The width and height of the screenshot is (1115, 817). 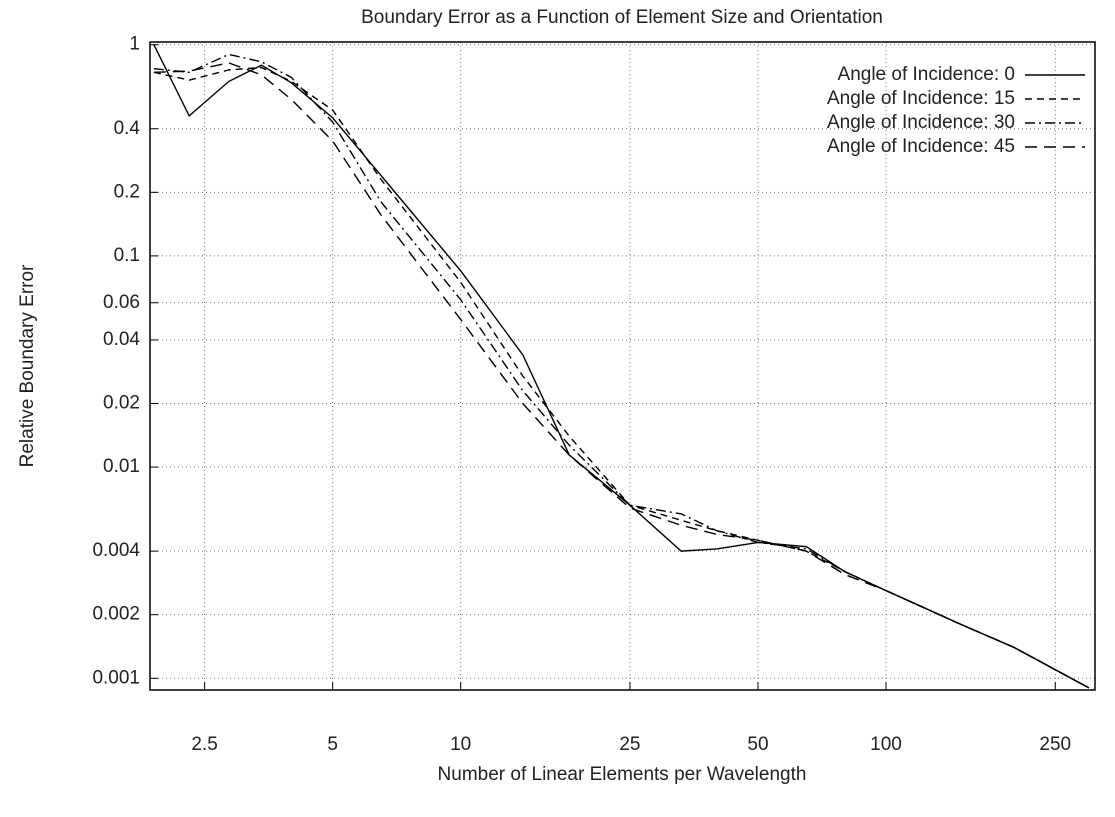 What do you see at coordinates (757, 744) in the screenshot?
I see `x-tick-label: 50` at bounding box center [757, 744].